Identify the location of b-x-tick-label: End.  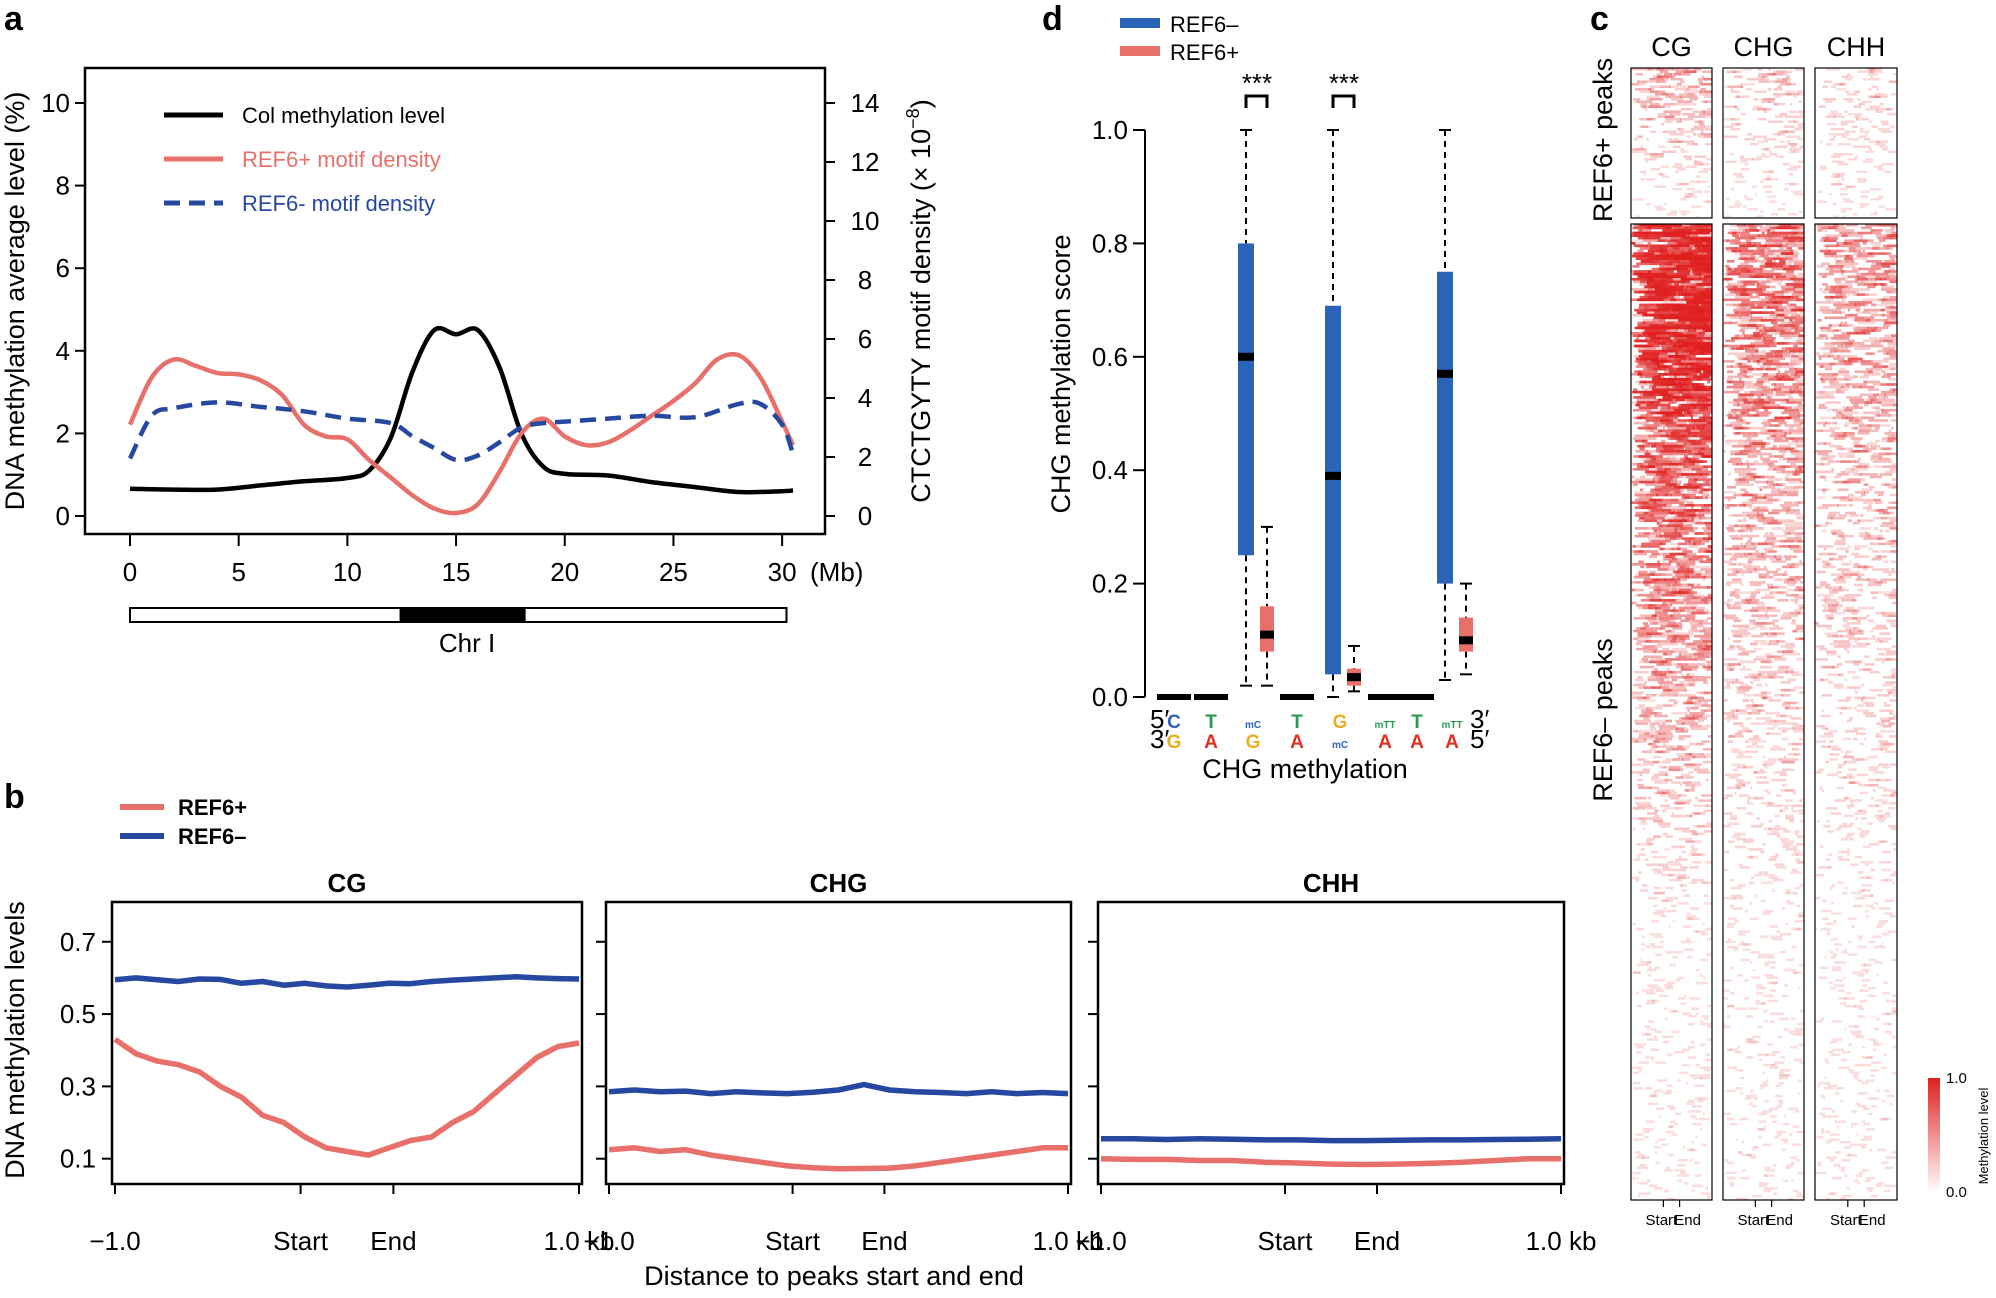
(393, 1241).